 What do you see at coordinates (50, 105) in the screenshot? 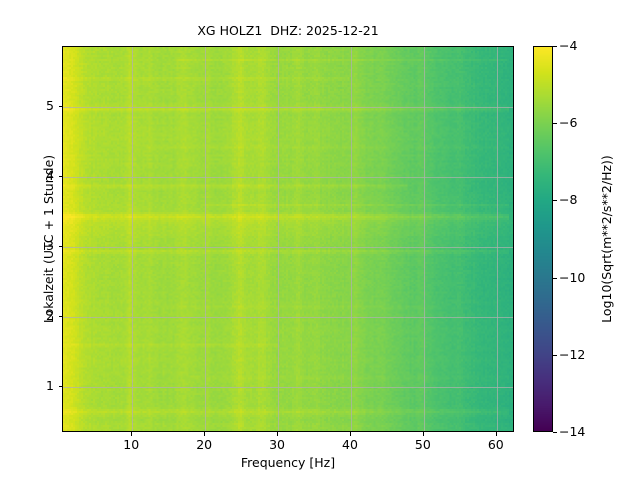
I see `y-tick-label: 5` at bounding box center [50, 105].